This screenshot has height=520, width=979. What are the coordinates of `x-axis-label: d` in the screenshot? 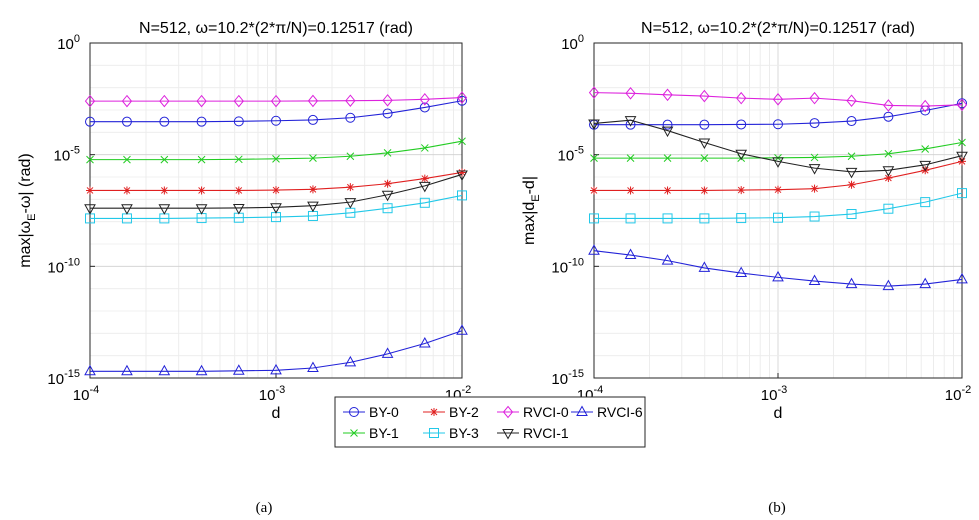 It's located at (778, 413).